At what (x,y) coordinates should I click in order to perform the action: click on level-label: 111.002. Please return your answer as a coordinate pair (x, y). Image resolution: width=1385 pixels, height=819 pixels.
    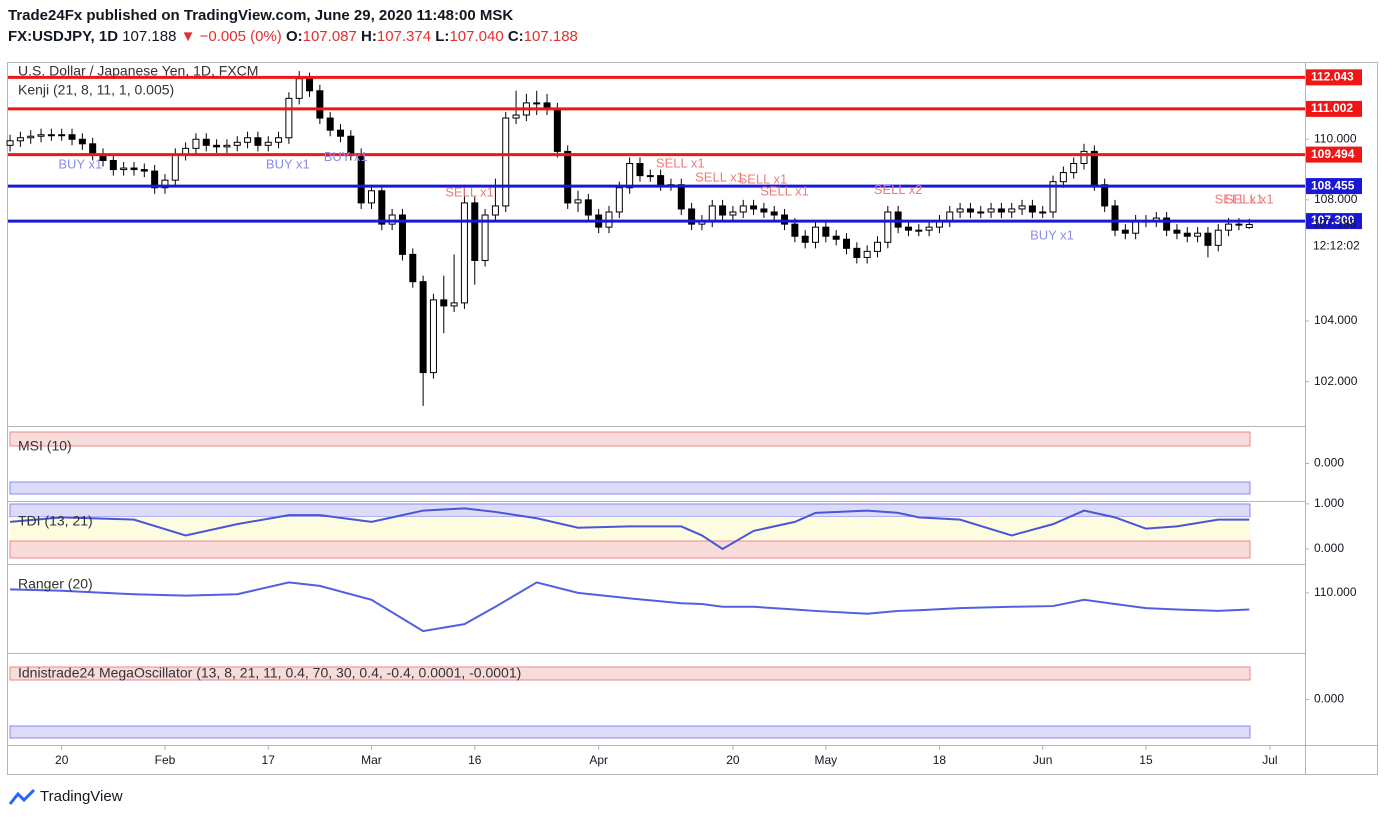
    Looking at the image, I should click on (1332, 108).